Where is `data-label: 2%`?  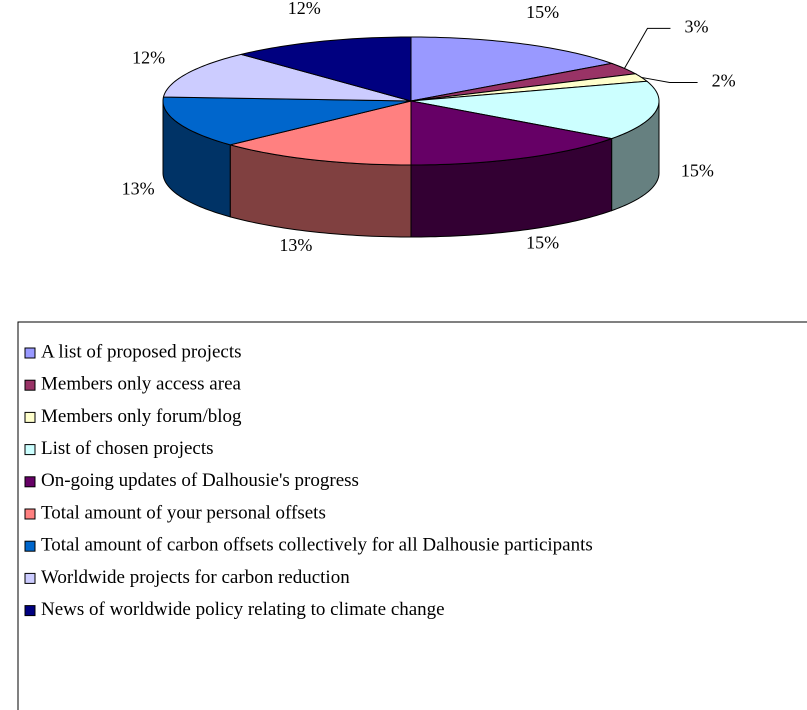 data-label: 2% is located at coordinates (724, 81).